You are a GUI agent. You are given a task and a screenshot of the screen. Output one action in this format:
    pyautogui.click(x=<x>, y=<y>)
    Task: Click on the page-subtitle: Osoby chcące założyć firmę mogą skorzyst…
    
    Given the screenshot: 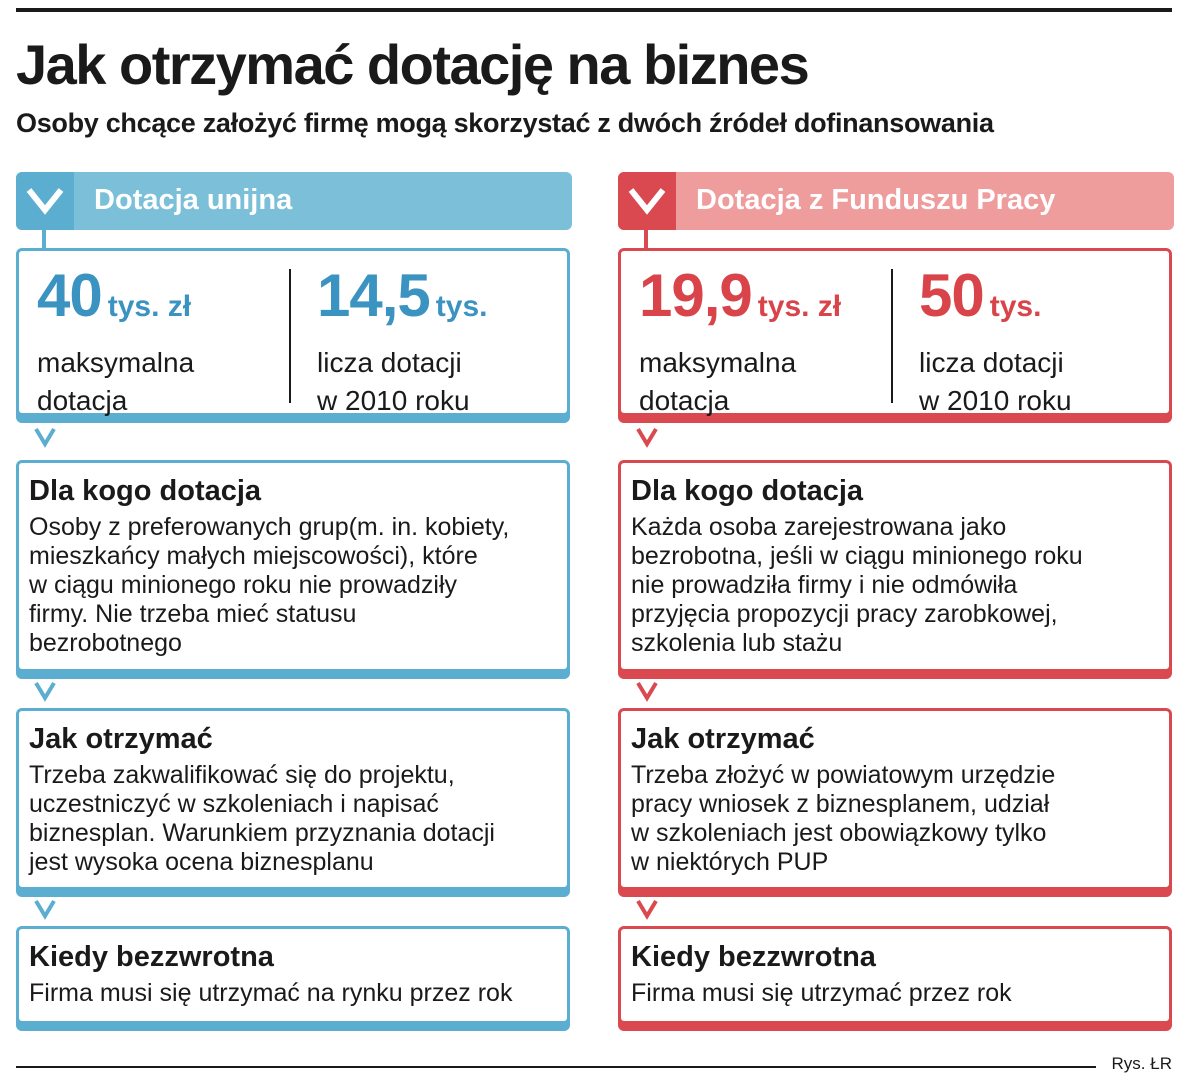 What is the action you would take?
    pyautogui.click(x=505, y=123)
    